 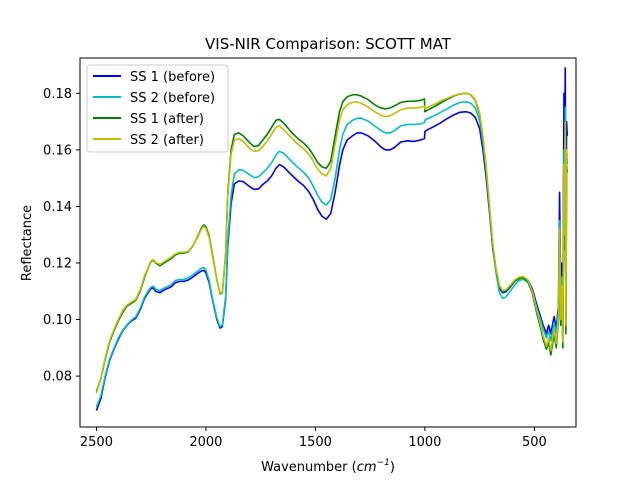 What do you see at coordinates (57, 264) in the screenshot?
I see `y-tick-label: 0.12` at bounding box center [57, 264].